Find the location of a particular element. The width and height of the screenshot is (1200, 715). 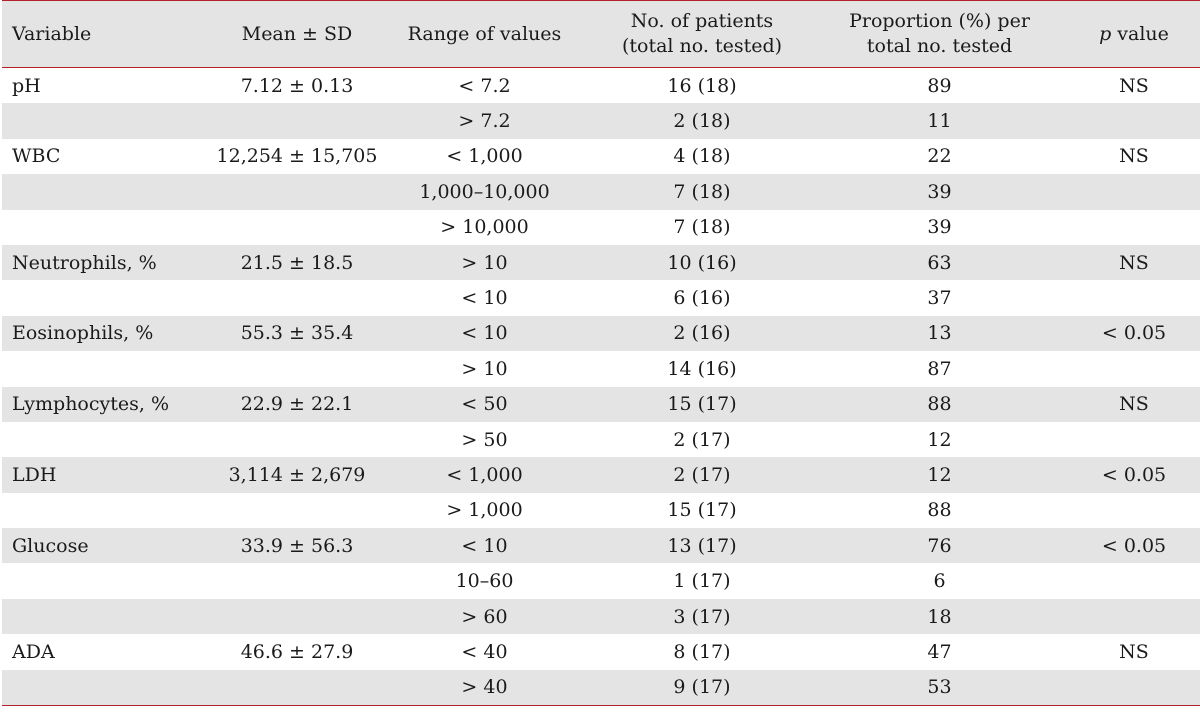

table-row: > 7.2 2 (18) 11 is located at coordinates (601, 121).